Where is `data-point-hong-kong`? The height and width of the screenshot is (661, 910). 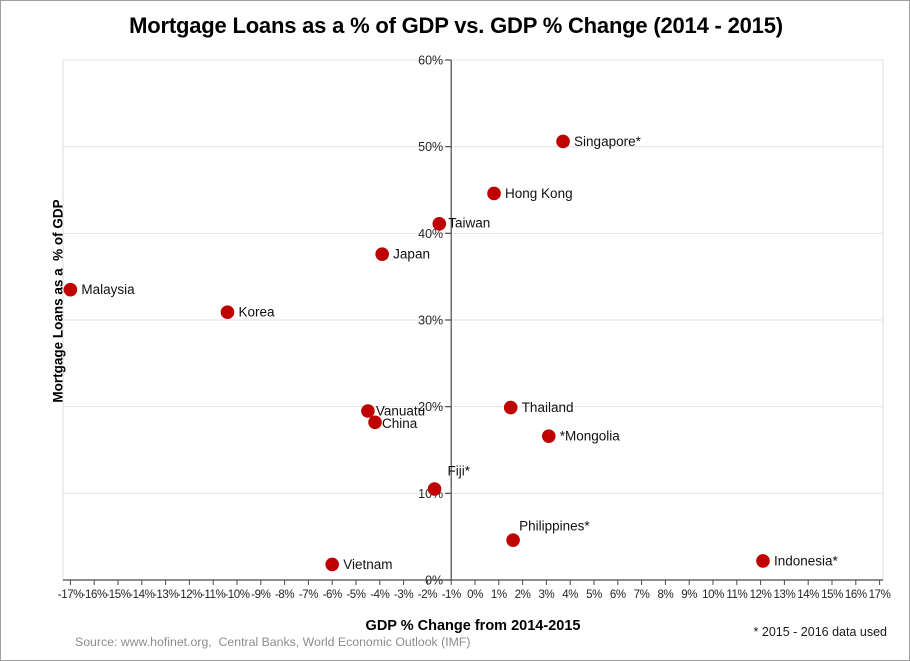
data-point-hong-kong is located at coordinates (494, 193).